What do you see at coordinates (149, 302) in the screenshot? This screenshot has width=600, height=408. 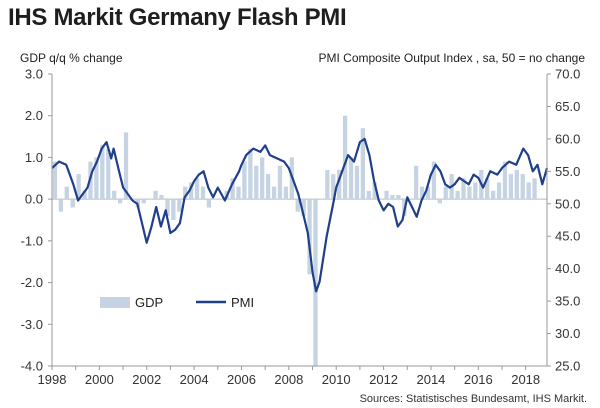 I see `legend-gdp-label: GDP` at bounding box center [149, 302].